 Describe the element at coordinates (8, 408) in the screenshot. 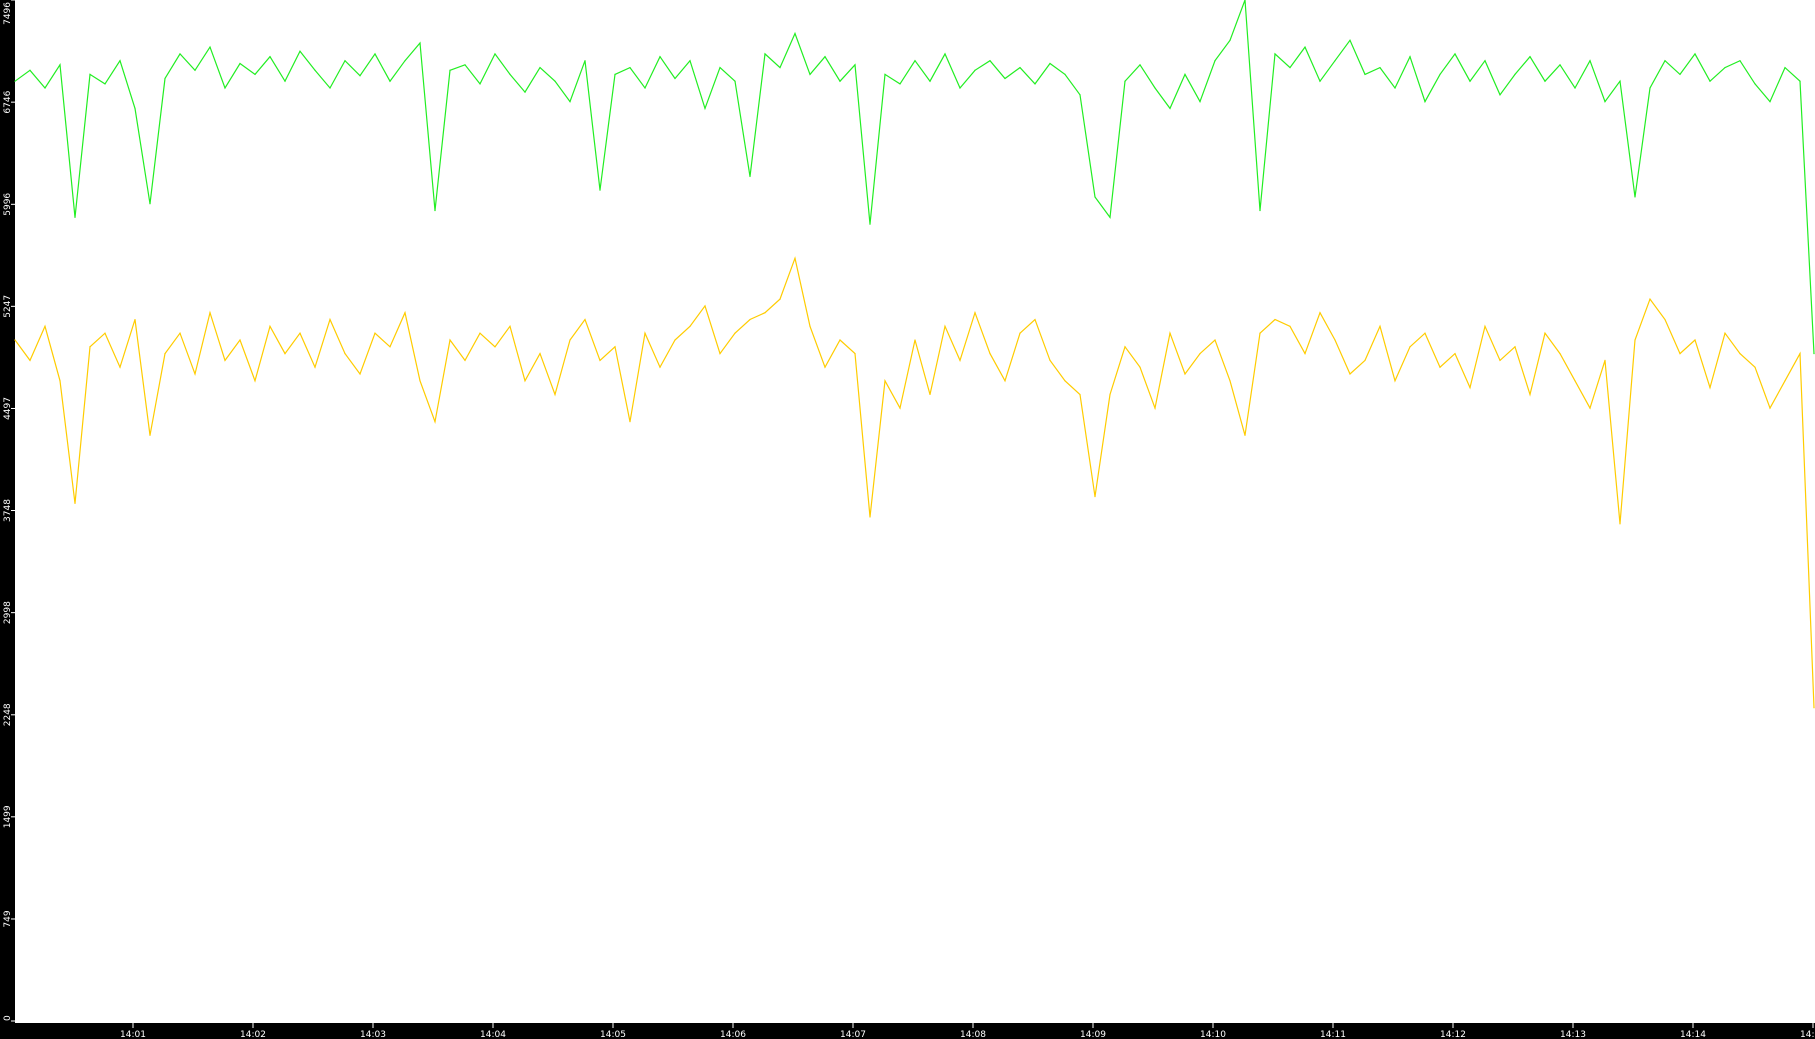

I see `y-tick-label: 4497` at that location.